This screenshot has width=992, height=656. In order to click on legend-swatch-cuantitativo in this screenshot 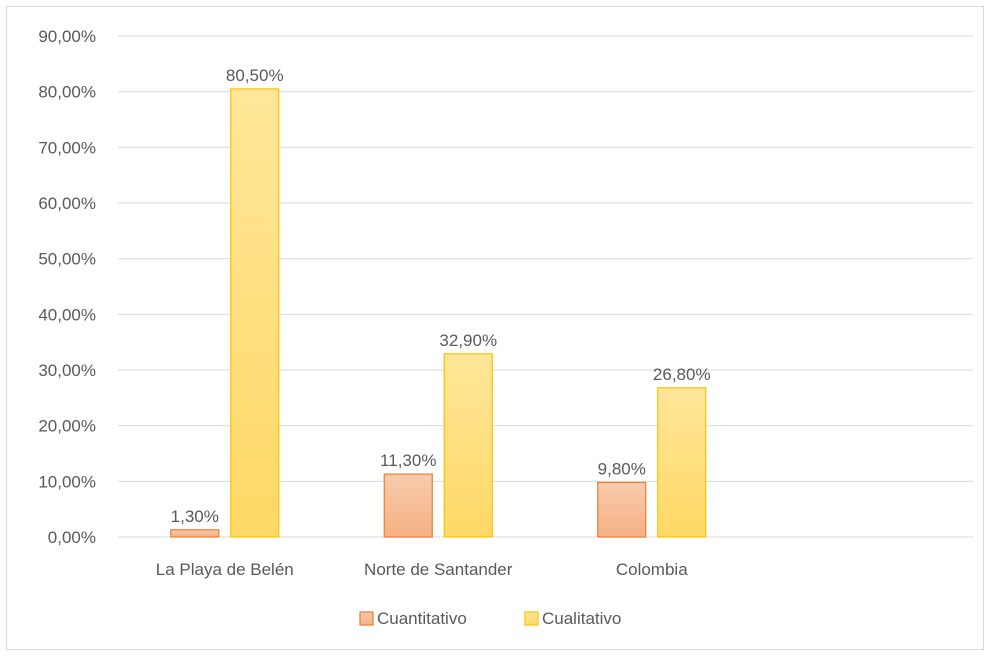, I will do `click(366, 618)`.